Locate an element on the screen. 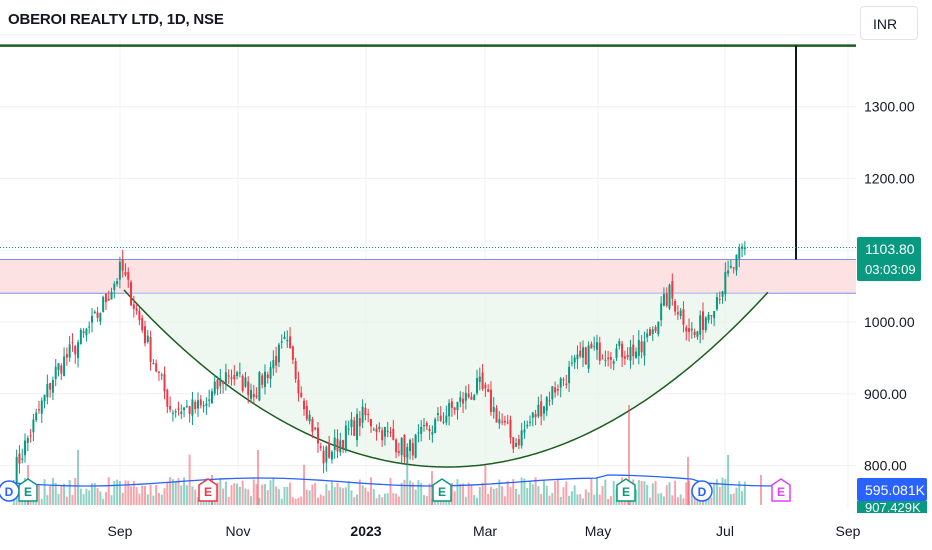 Image resolution: width=932 pixels, height=550 pixels. marker-letter: E is located at coordinates (442, 492).